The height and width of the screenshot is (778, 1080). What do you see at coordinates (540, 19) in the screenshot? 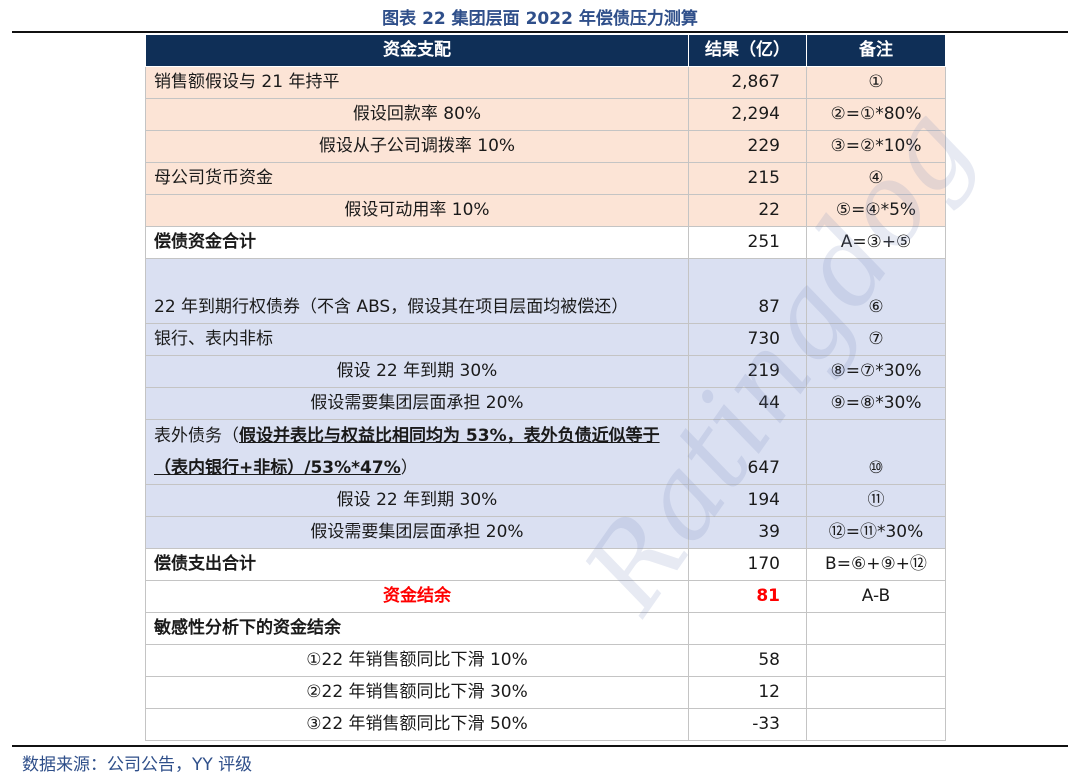
I see `figure-title: 图表 22 集团层面 2022 年偿债压力测算` at bounding box center [540, 19].